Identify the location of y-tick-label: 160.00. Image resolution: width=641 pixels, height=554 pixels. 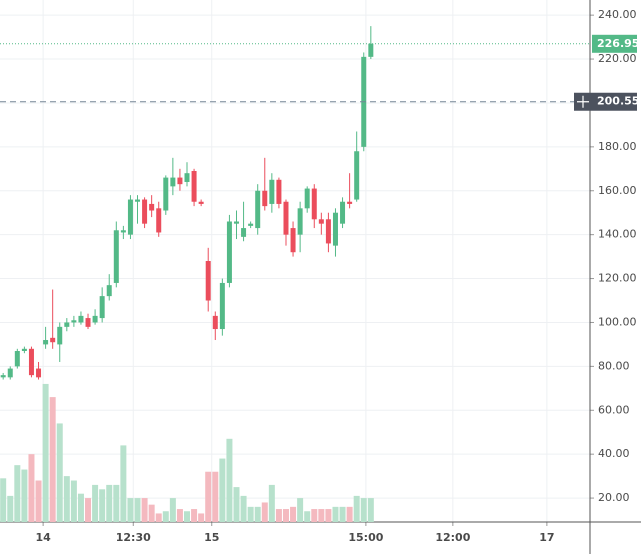
(617, 190).